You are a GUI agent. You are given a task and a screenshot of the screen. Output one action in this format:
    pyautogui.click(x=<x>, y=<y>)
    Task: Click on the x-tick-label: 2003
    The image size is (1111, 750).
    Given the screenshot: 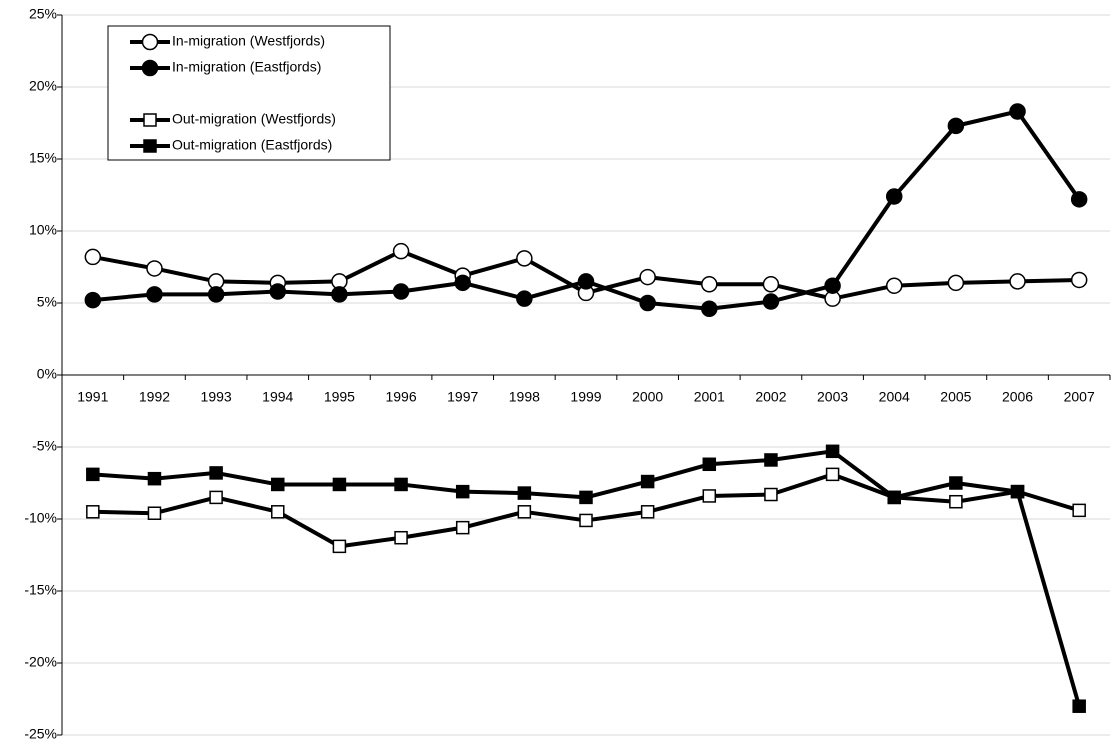 What is the action you would take?
    pyautogui.click(x=832, y=397)
    